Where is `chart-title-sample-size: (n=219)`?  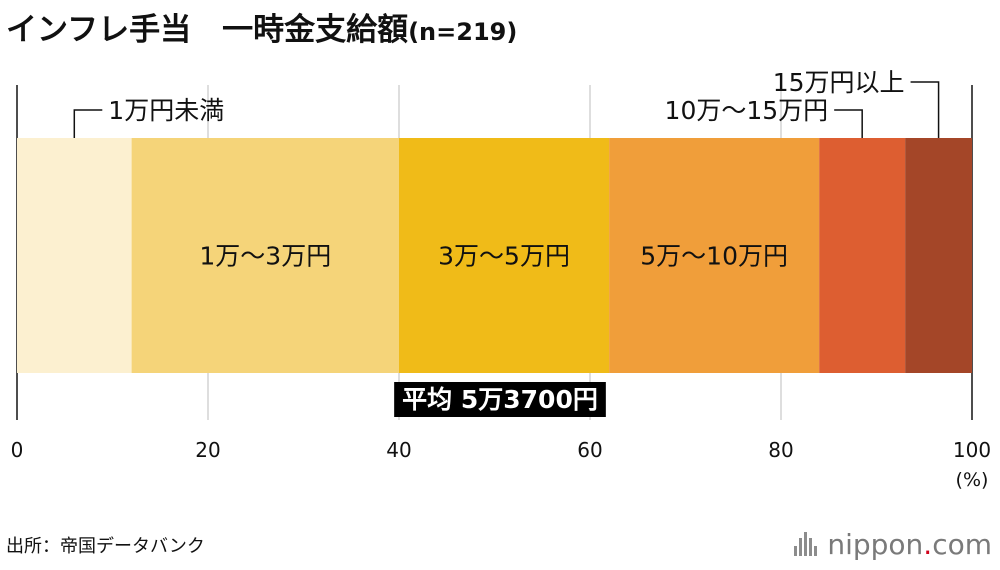 chart-title-sample-size: (n=219) is located at coordinates (463, 32).